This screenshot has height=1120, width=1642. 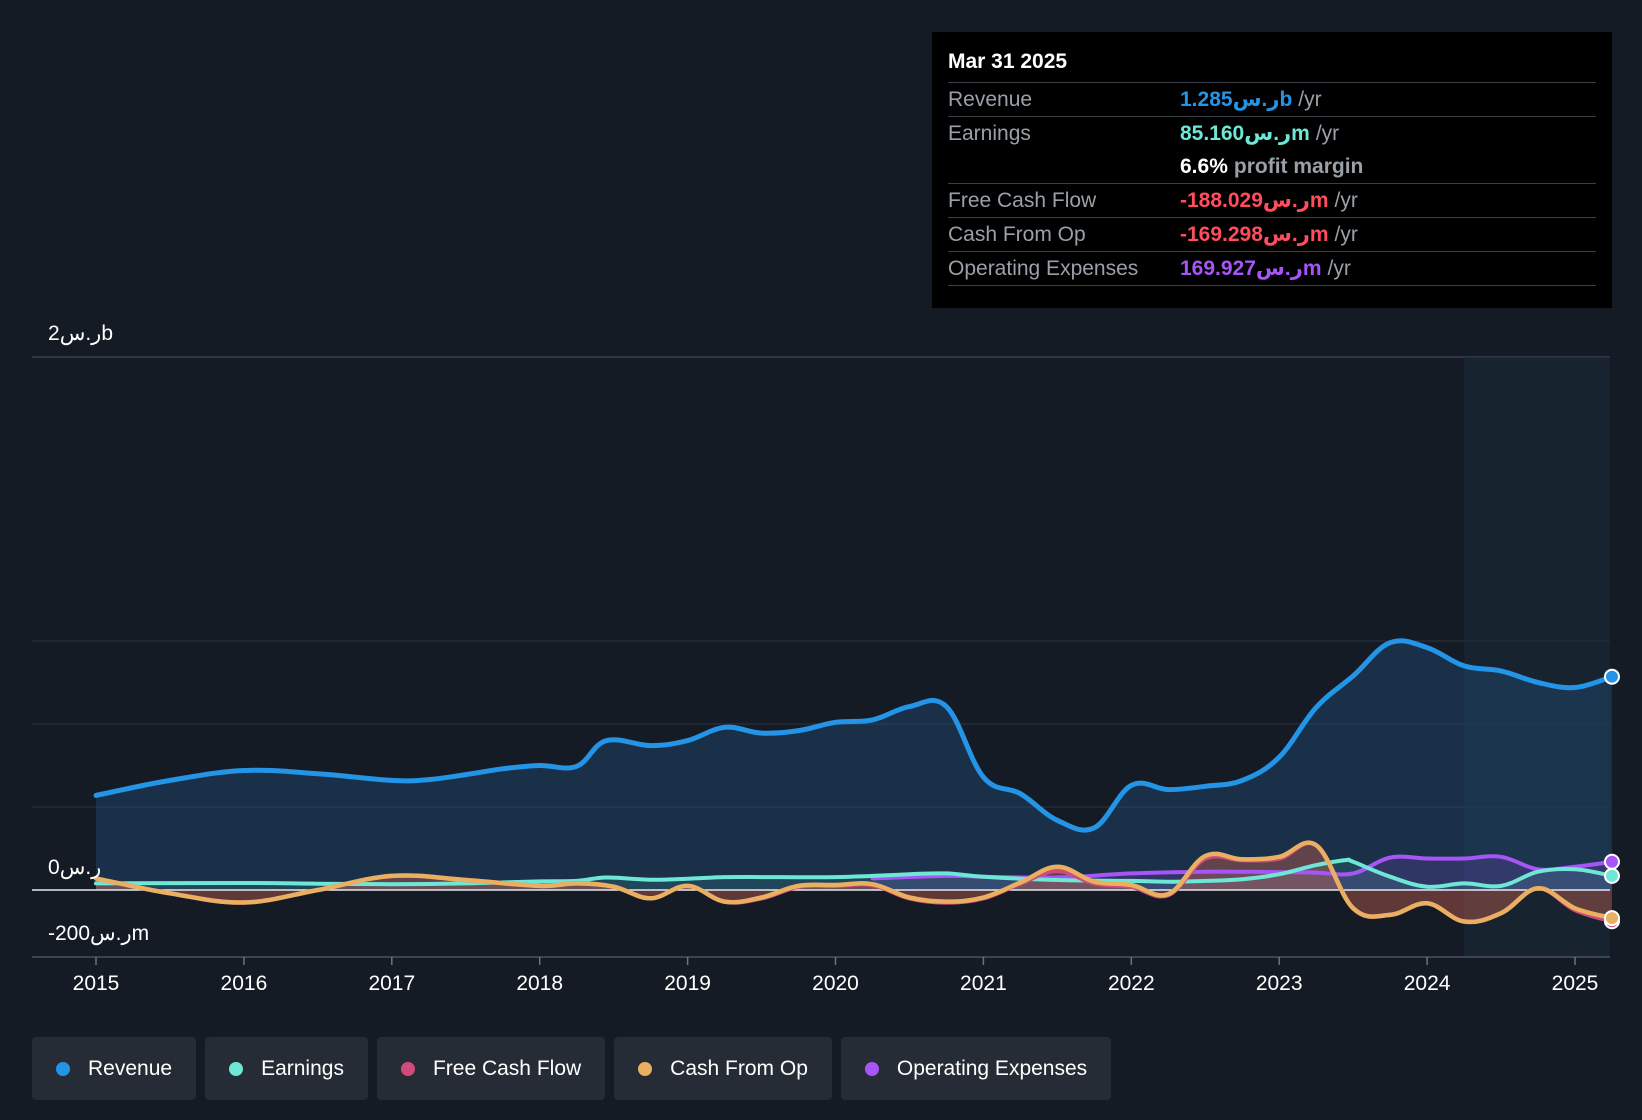 I want to click on x-tick-label: 2024, so click(x=1427, y=983).